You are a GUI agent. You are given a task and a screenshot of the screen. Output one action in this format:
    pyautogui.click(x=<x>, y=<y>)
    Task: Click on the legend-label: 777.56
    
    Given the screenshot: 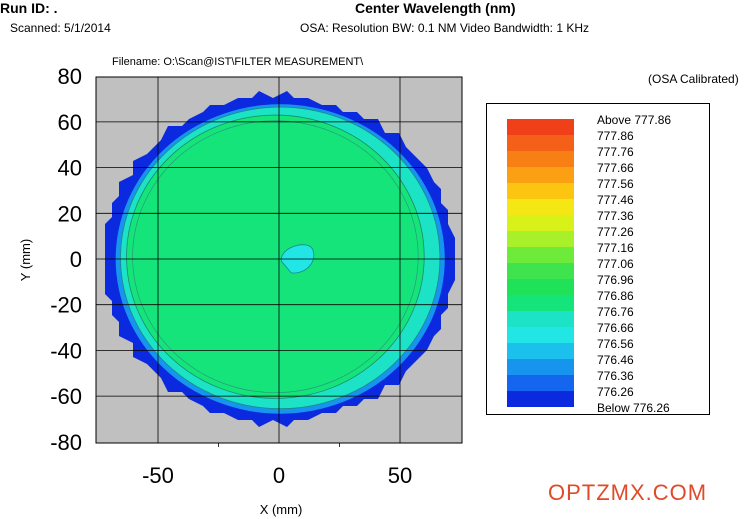 What is the action you would take?
    pyautogui.click(x=615, y=184)
    